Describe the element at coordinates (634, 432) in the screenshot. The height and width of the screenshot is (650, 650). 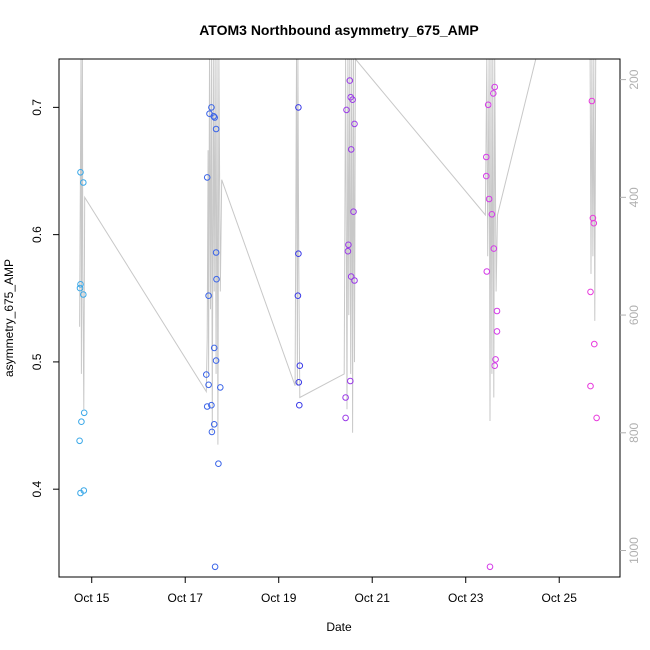
I see `y2-tick-label: 800` at that location.